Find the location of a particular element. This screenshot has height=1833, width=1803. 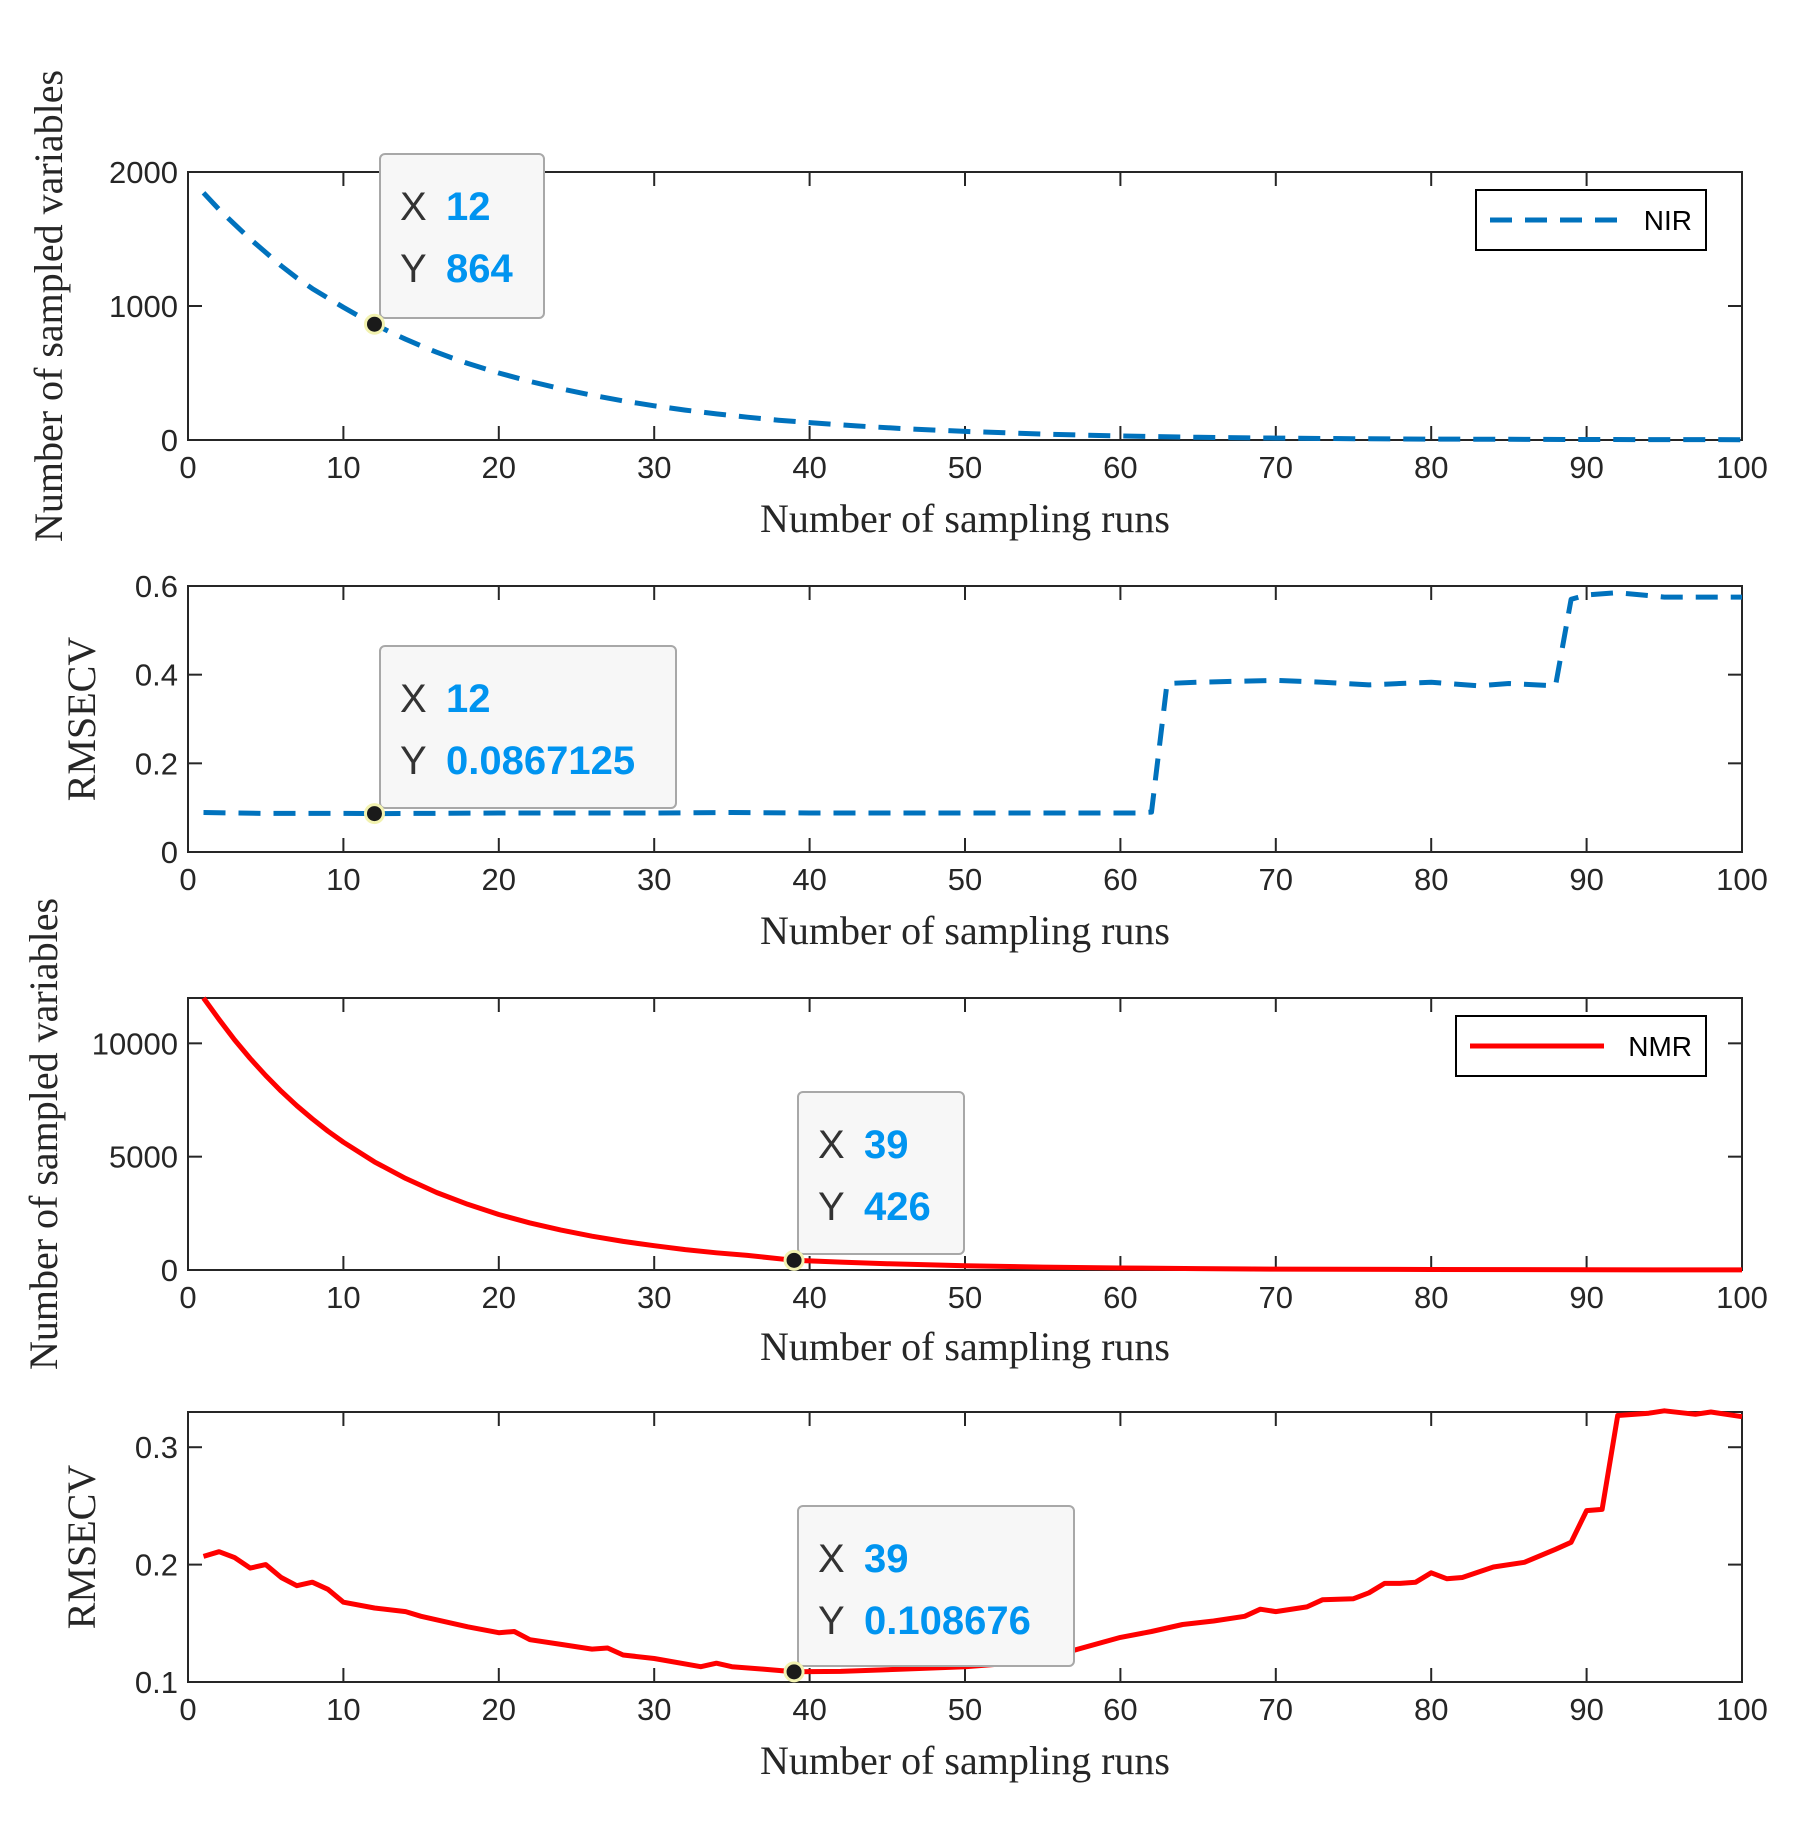

datatip: X 39 Y 0.108676 is located at coordinates (929, 1594).